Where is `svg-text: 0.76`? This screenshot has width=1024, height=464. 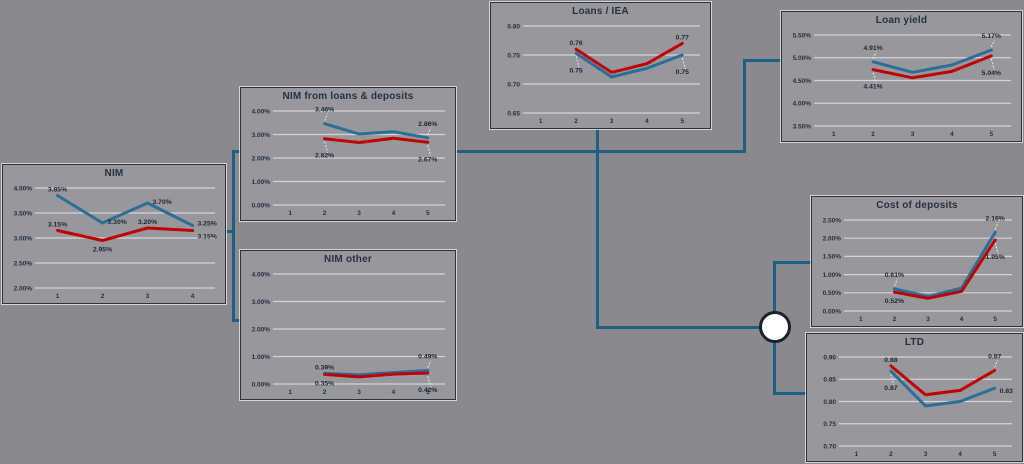 svg-text: 0.76 is located at coordinates (575, 43).